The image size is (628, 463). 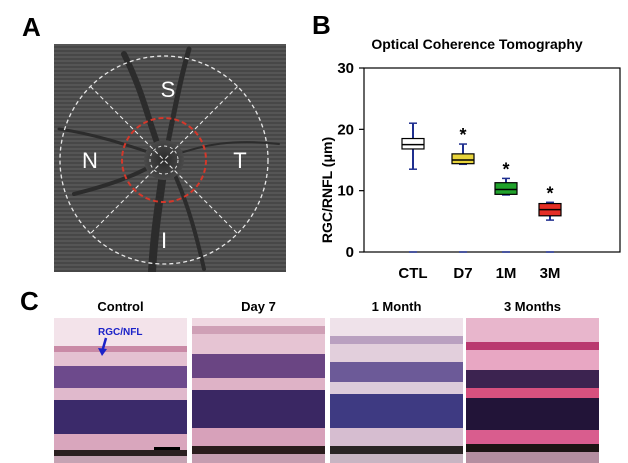 I want to click on significance-mark-1: *, so click(x=462, y=135).